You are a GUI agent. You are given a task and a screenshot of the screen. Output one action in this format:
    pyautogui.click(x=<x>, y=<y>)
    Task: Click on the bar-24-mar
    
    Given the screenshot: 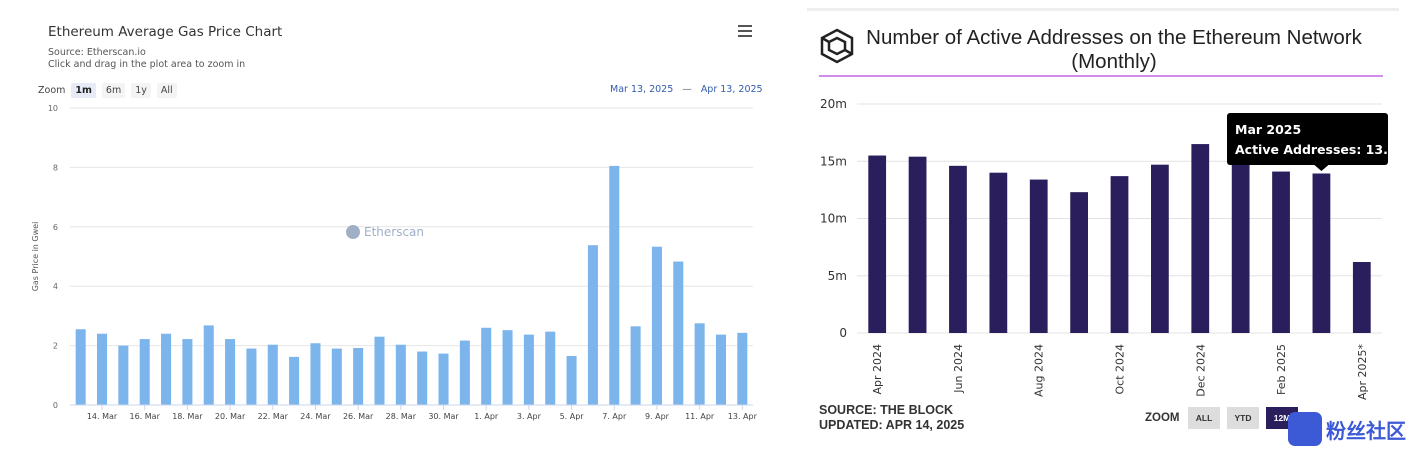 What is the action you would take?
    pyautogui.click(x=315, y=374)
    